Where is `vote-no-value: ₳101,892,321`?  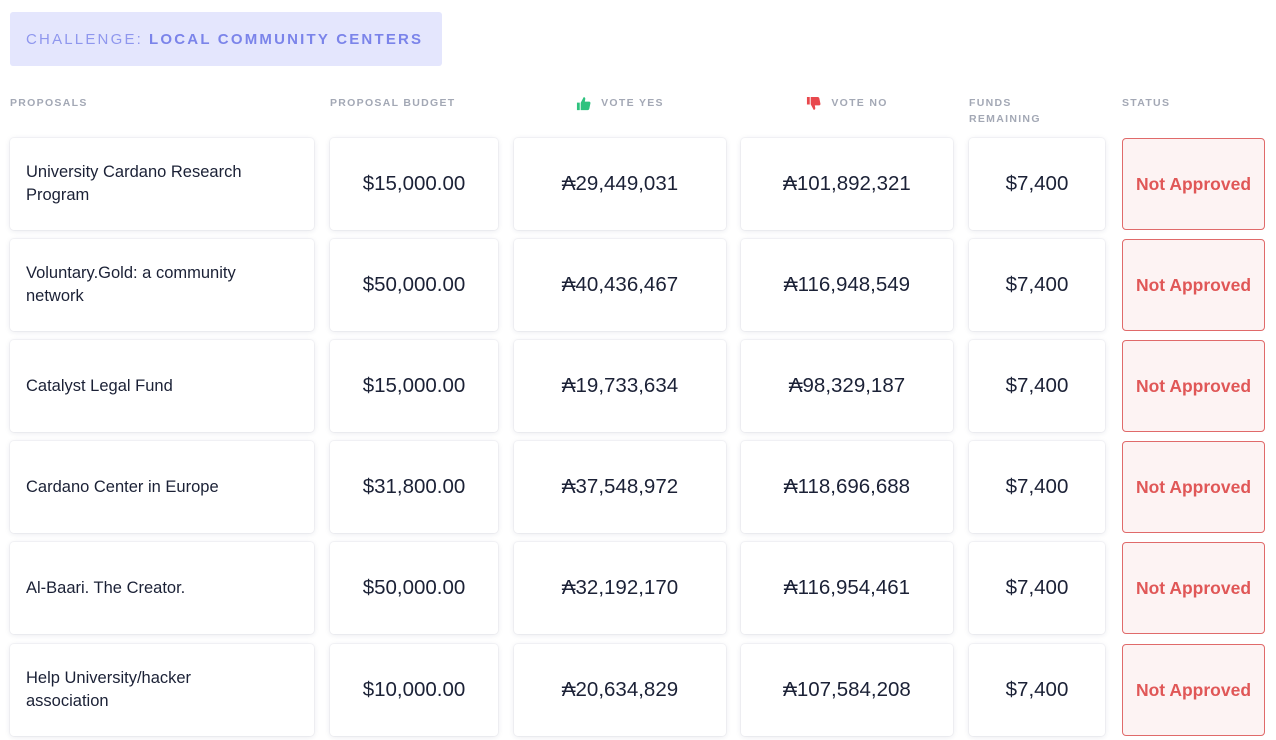 vote-no-value: ₳101,892,321 is located at coordinates (847, 184).